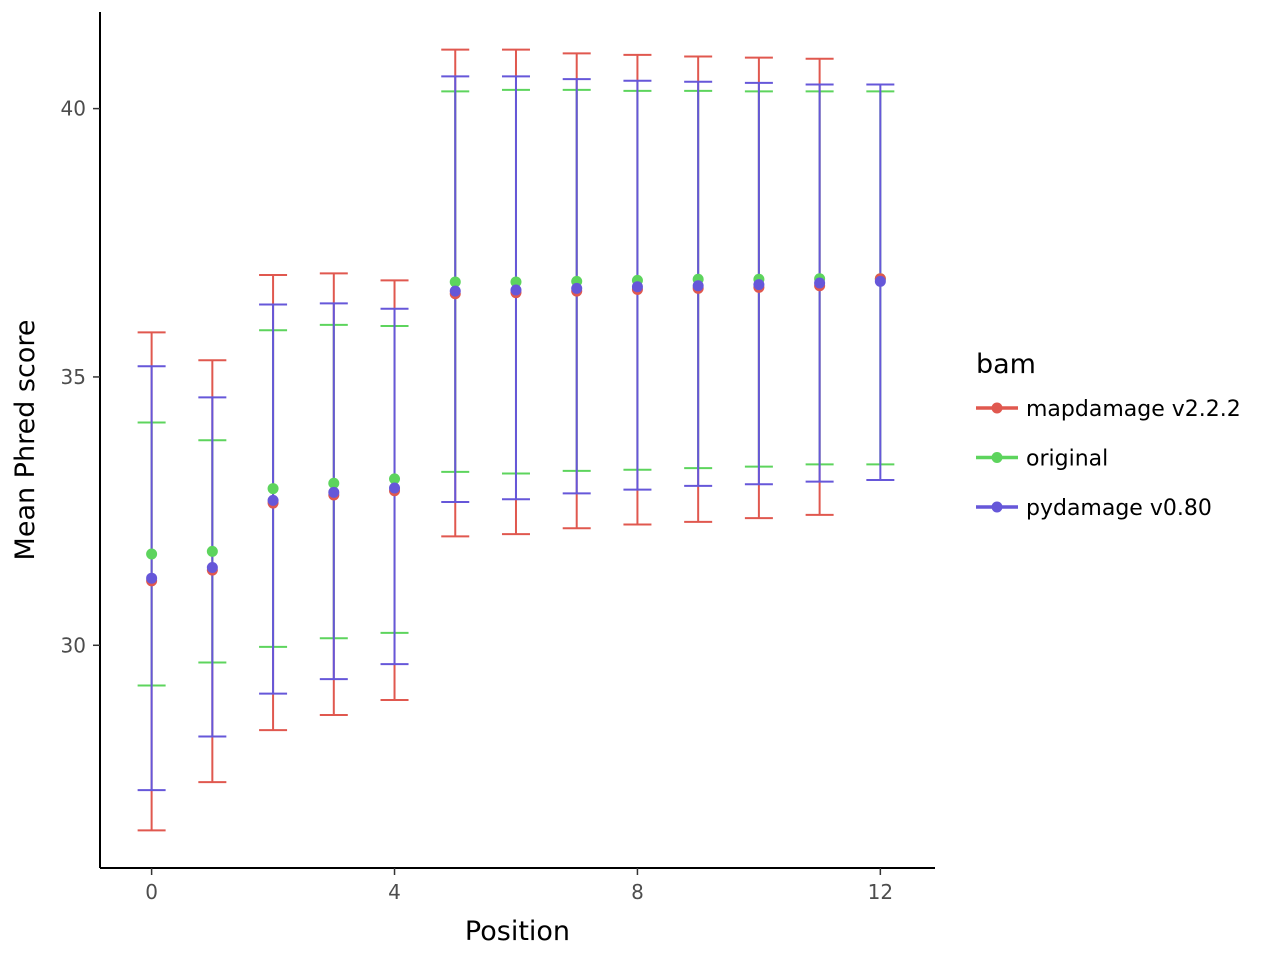  What do you see at coordinates (1133, 409) in the screenshot?
I see `legend-label: mapdamage v2.2.2` at bounding box center [1133, 409].